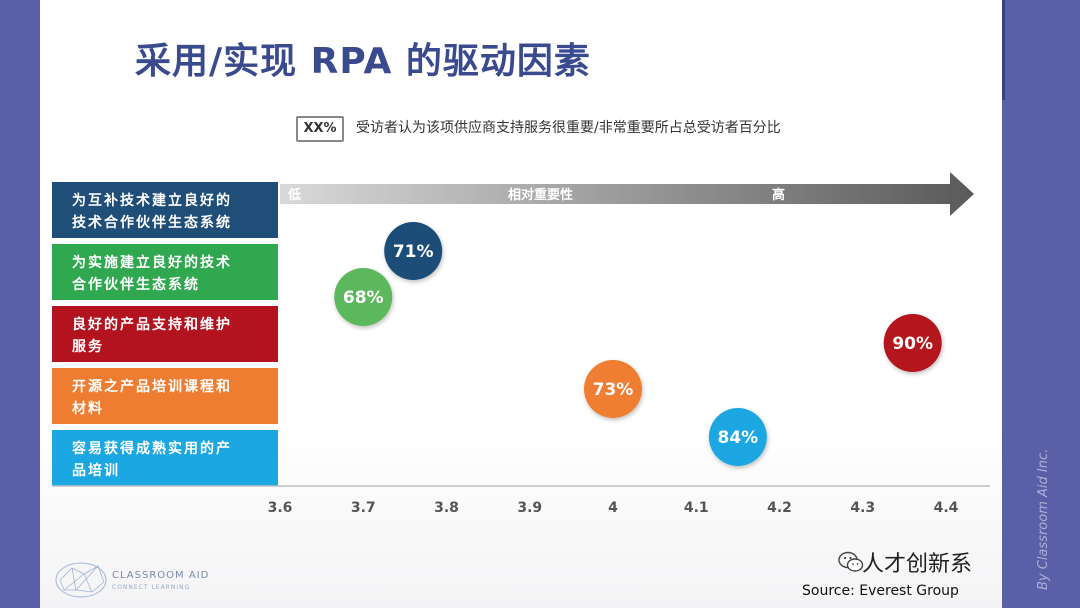 This screenshot has width=1080, height=608. Describe the element at coordinates (152, 223) in the screenshot. I see `category-line: 技术合作伙伴生态系统` at that location.